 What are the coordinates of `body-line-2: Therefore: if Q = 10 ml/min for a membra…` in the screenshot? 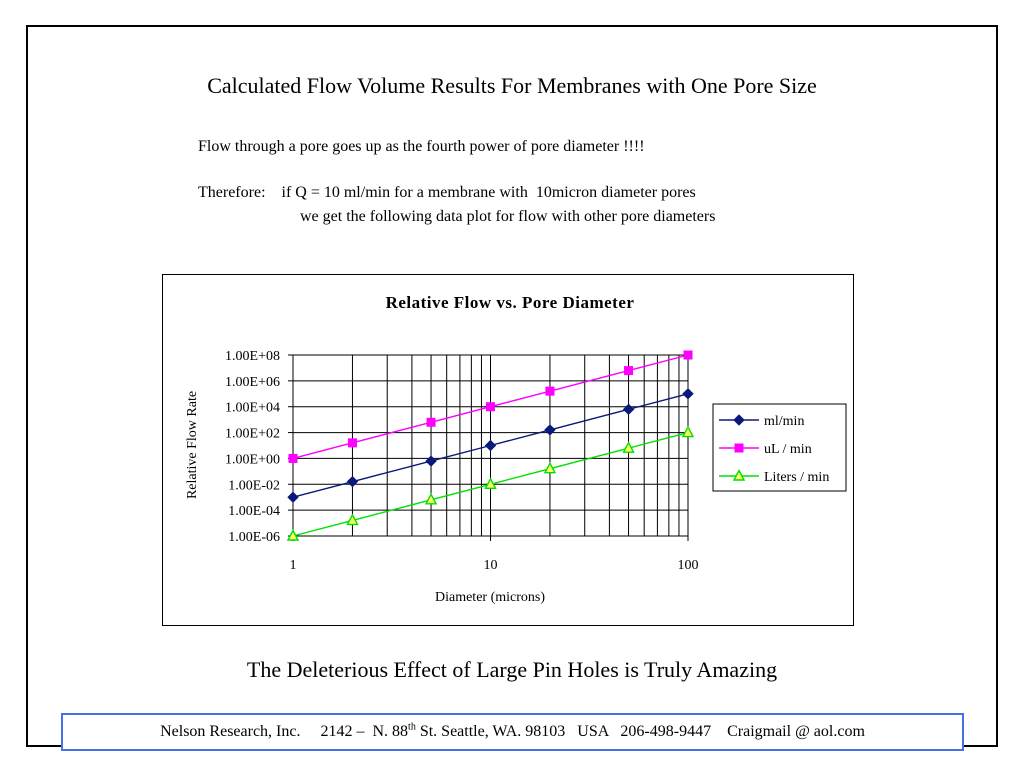 It's located at (447, 192).